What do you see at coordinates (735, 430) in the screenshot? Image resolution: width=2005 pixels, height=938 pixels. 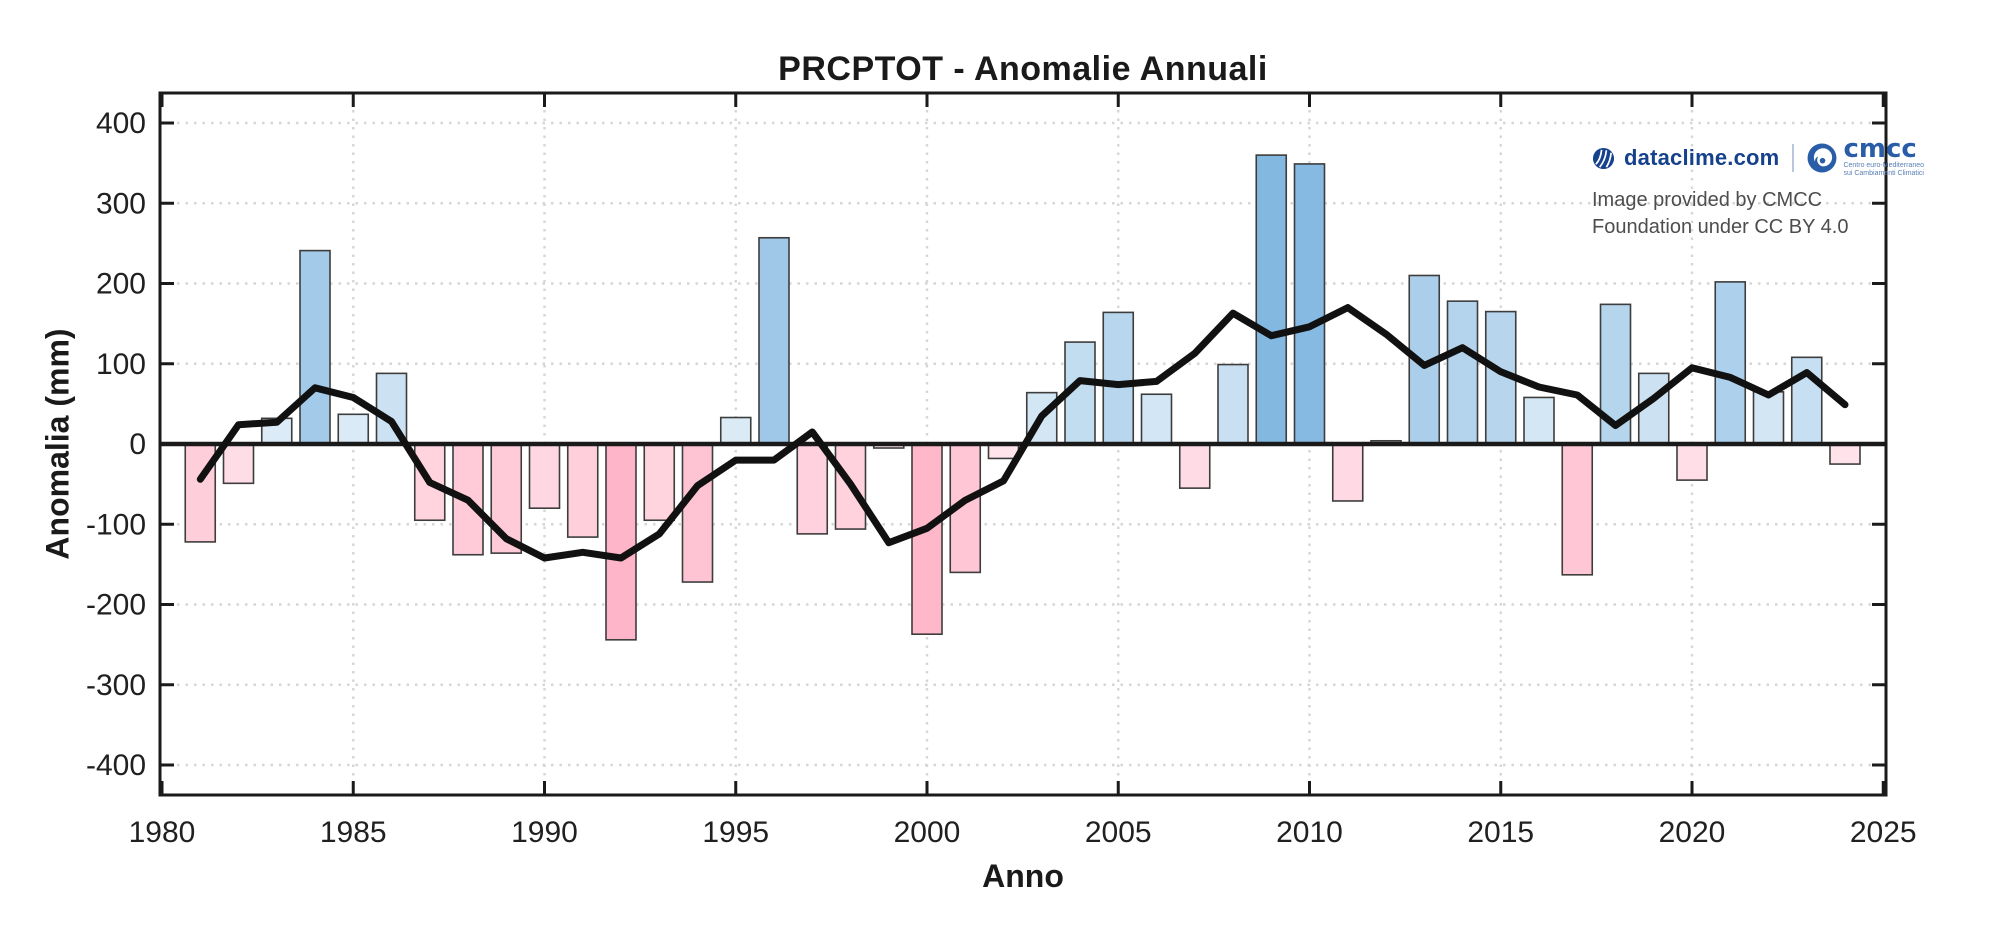 I see `bar-1995` at bounding box center [735, 430].